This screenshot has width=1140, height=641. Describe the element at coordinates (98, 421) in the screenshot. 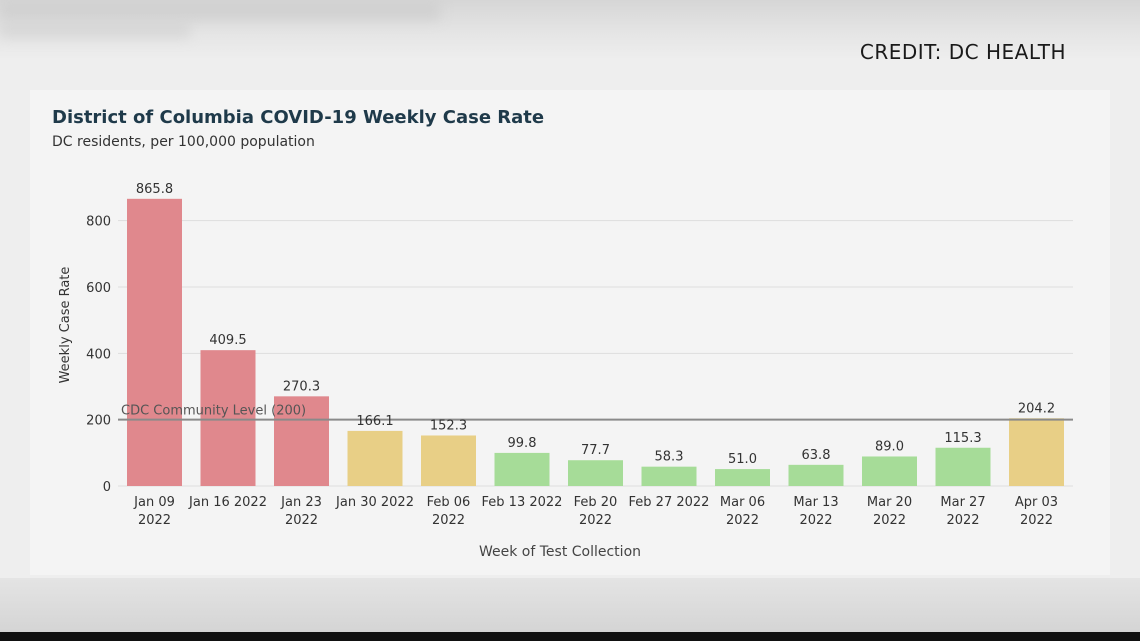

I see `y-tick-label: 200` at that location.